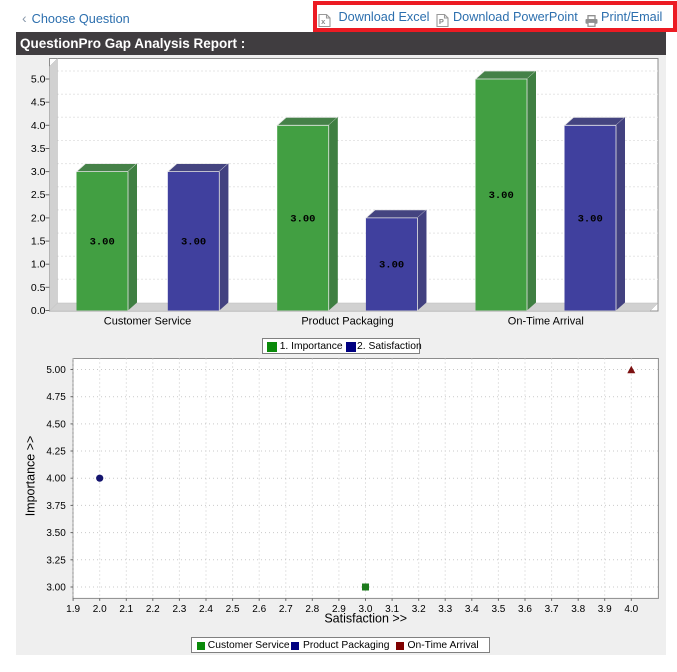  What do you see at coordinates (38, 311) in the screenshot?
I see `svg-text: 0.0` at bounding box center [38, 311].